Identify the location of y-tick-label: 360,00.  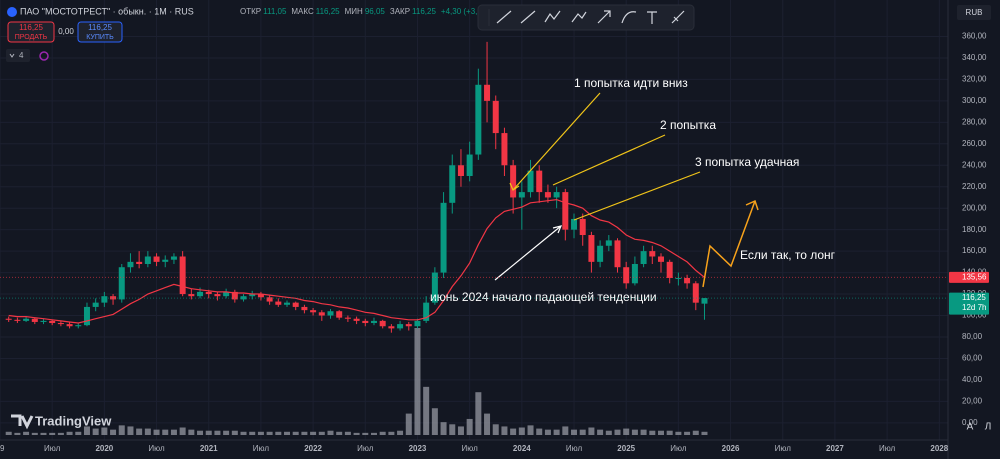
(974, 36).